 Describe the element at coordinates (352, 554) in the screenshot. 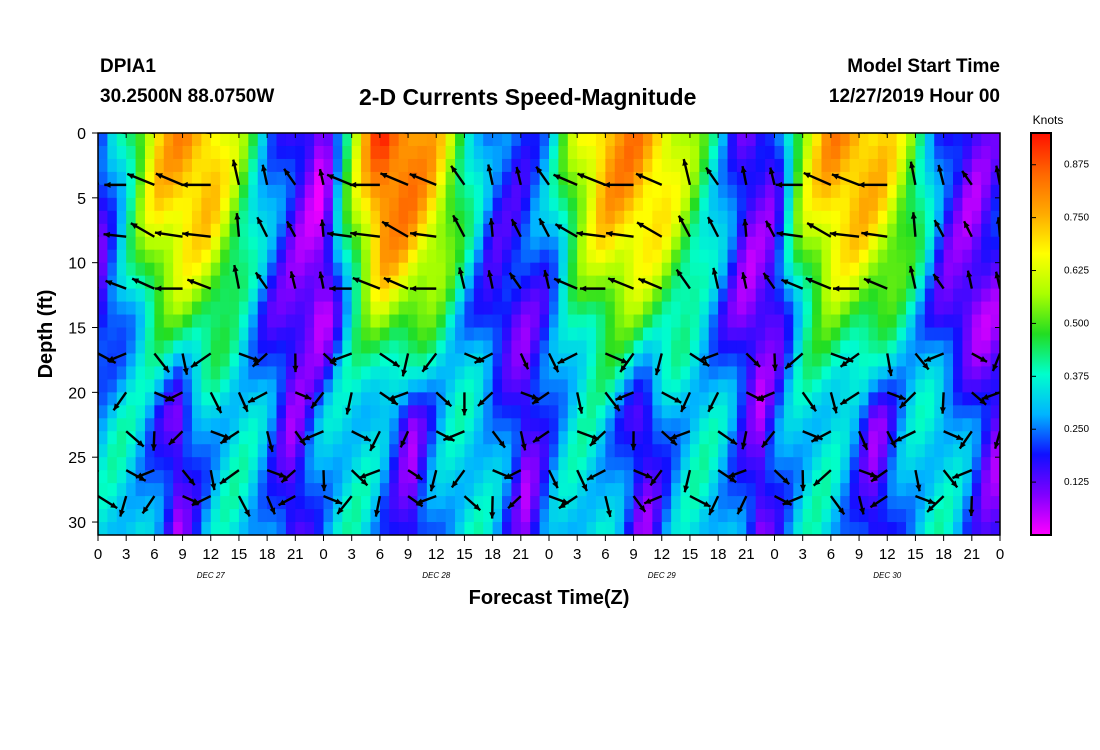

I see `x-tick-label: 3` at that location.